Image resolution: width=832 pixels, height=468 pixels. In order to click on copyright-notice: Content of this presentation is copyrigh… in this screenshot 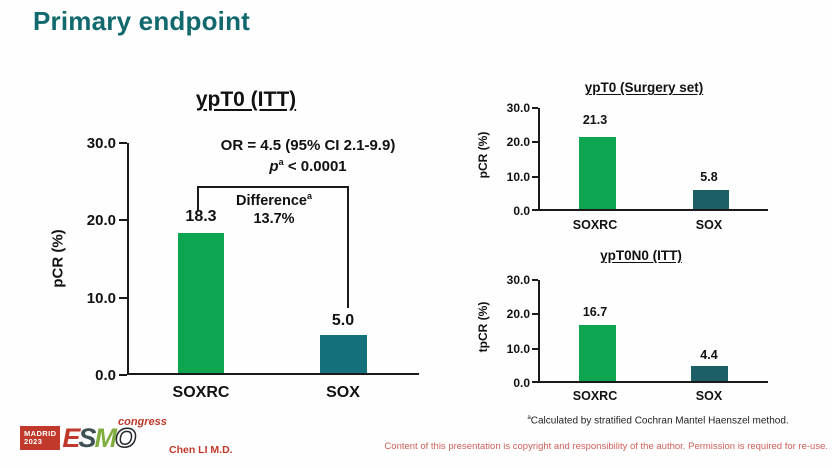, I will do `click(606, 446)`.